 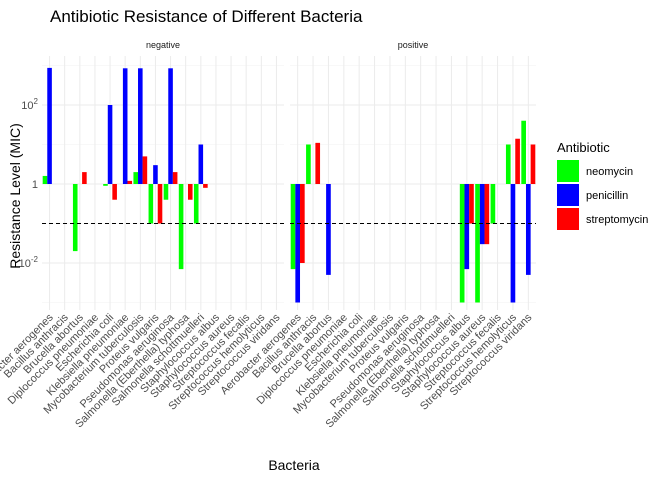 I want to click on legend-swatch-neomycin, so click(x=568, y=171).